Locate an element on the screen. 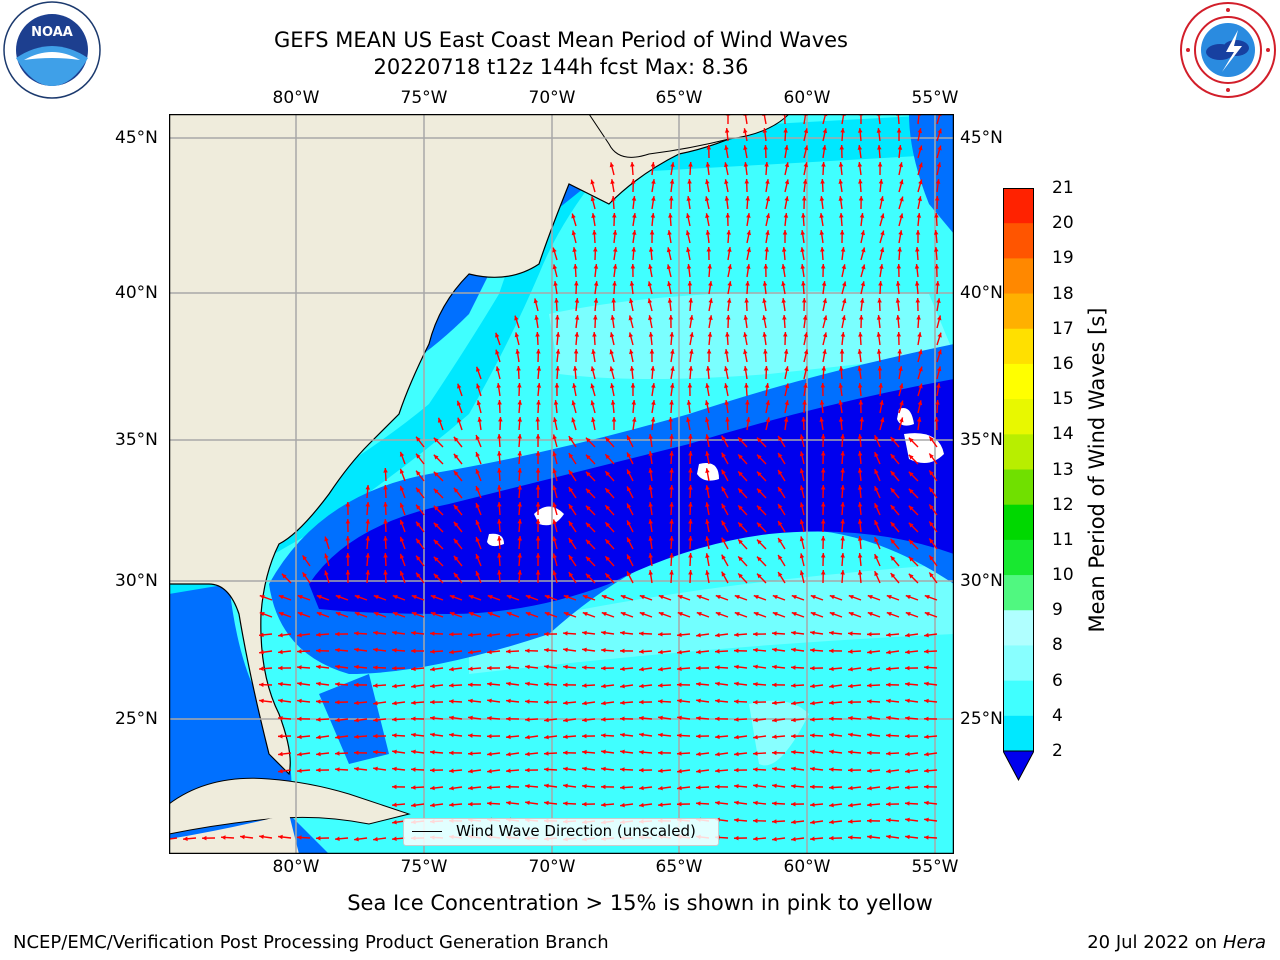 The width and height of the screenshot is (1280, 960). tick-label: 80°W is located at coordinates (296, 867).